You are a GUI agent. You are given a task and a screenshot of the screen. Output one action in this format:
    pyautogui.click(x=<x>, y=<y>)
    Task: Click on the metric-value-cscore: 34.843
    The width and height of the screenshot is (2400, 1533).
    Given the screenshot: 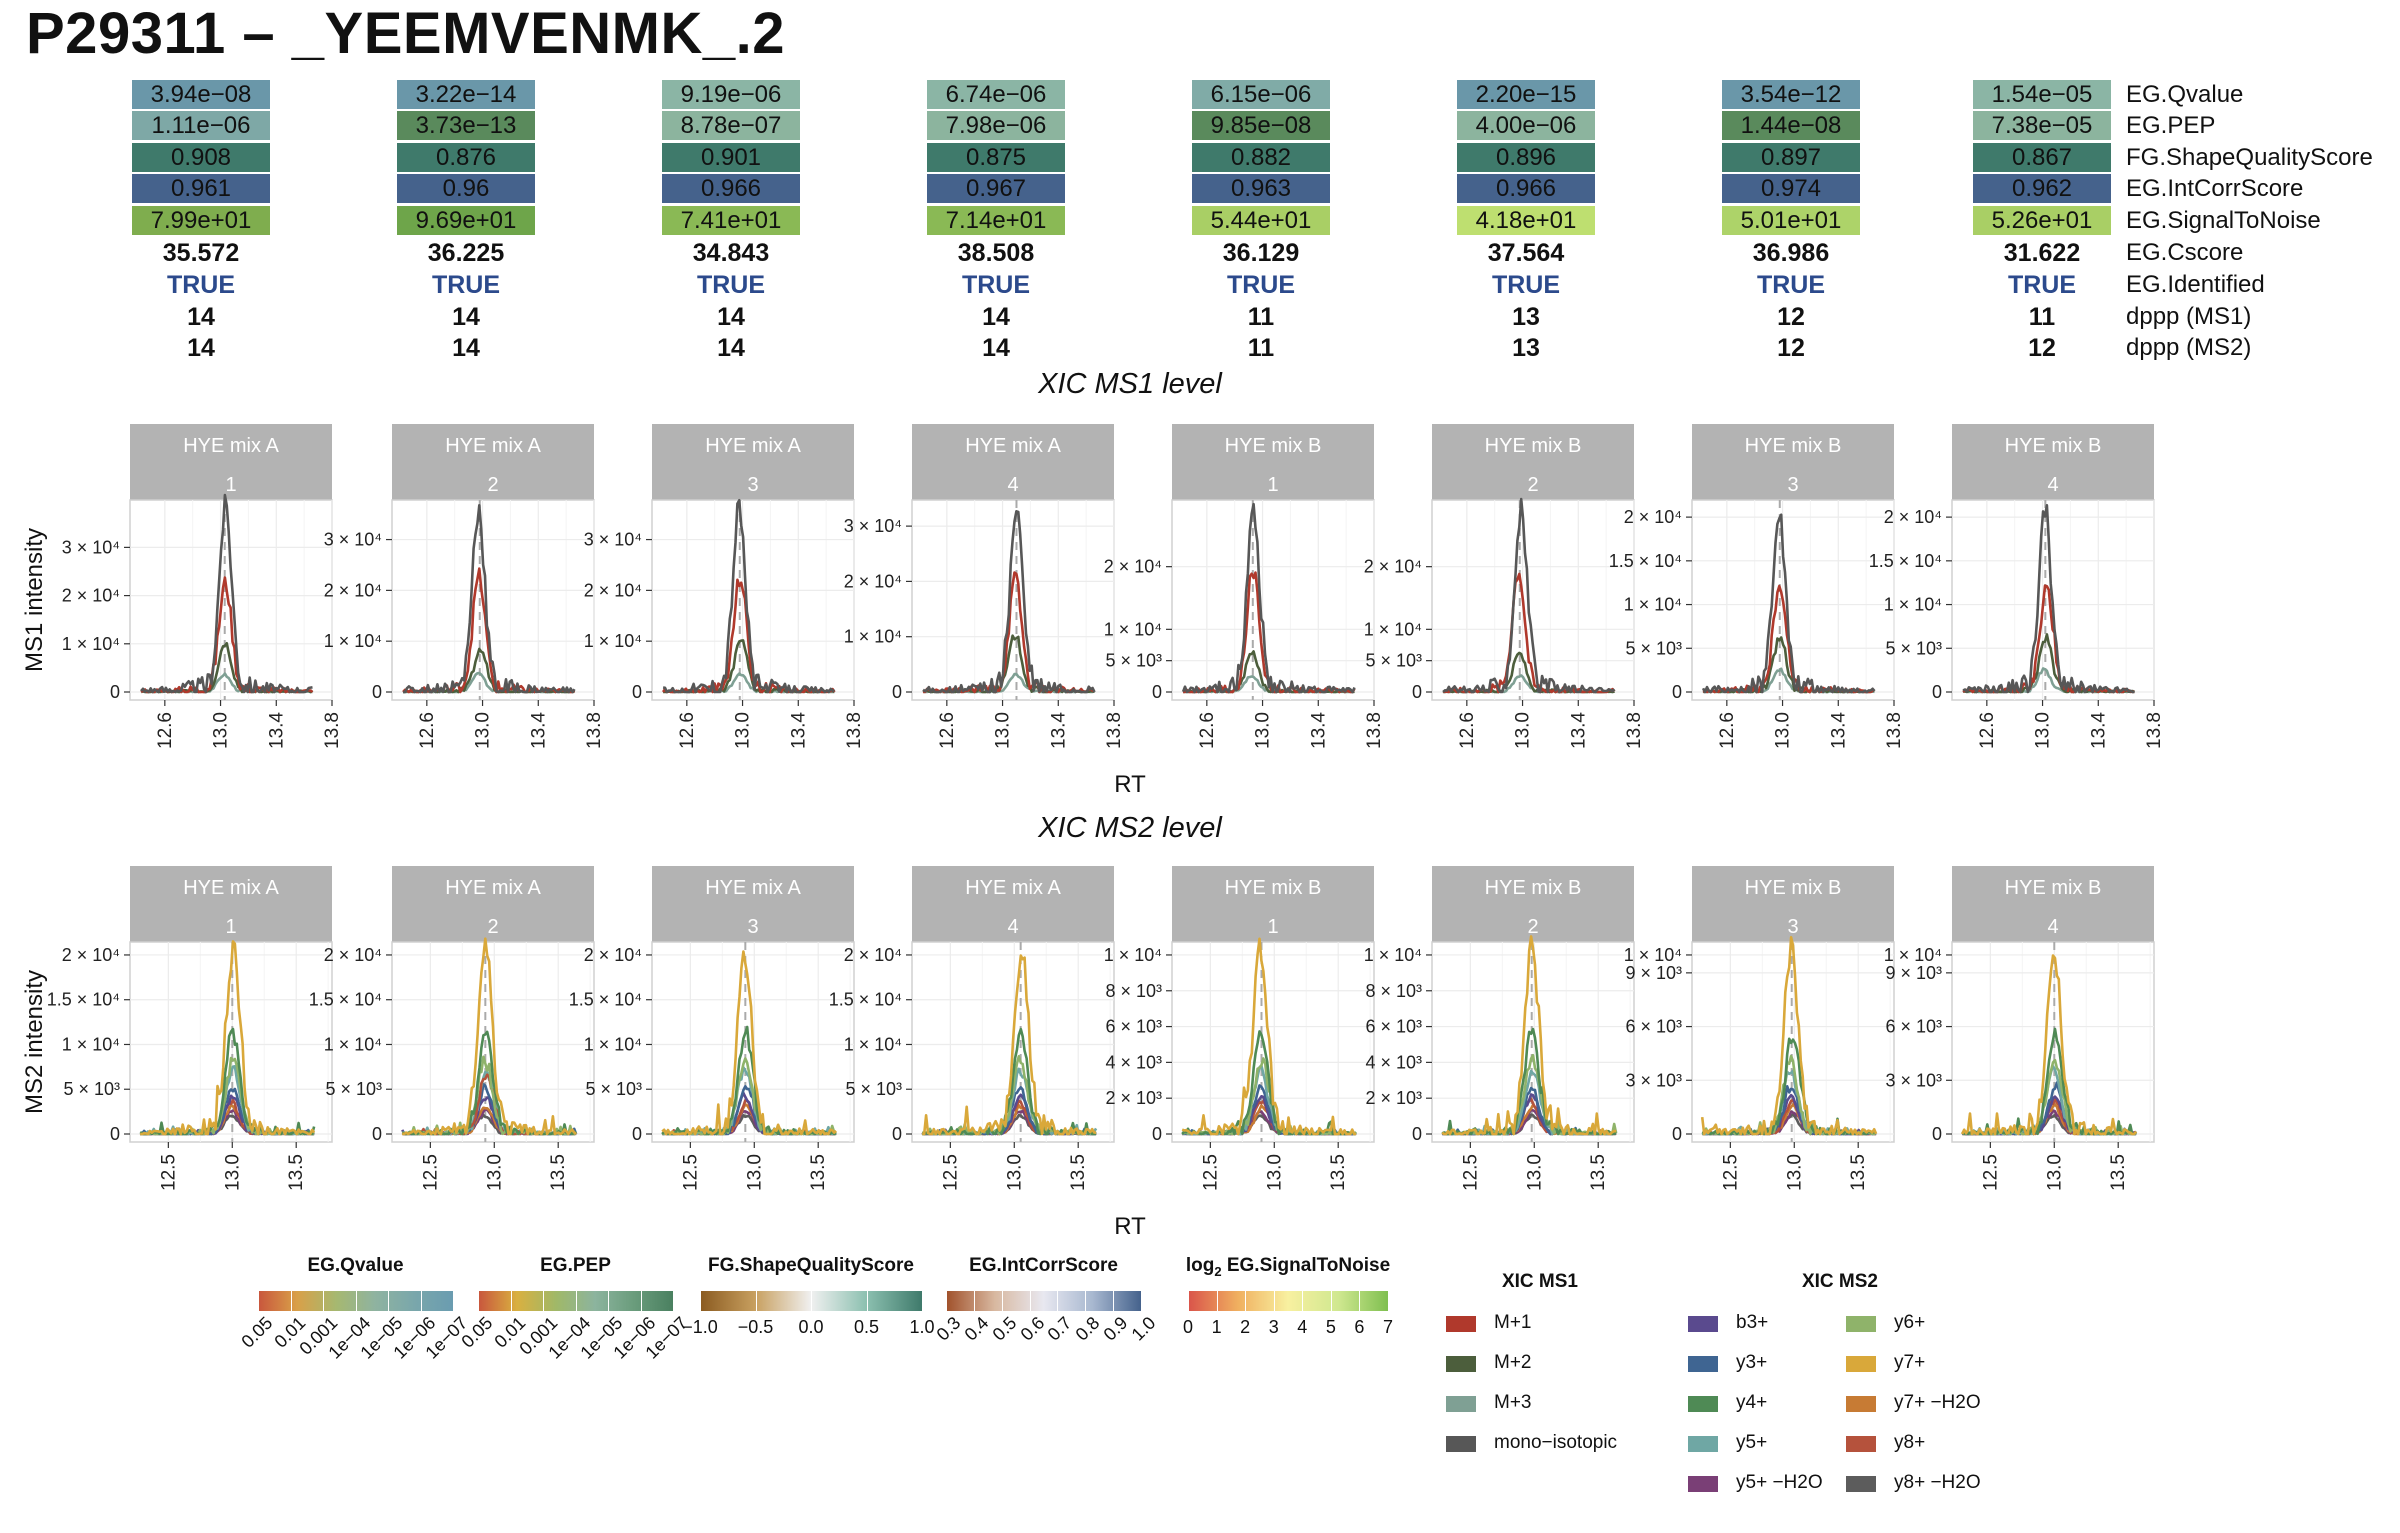 What is the action you would take?
    pyautogui.click(x=731, y=253)
    